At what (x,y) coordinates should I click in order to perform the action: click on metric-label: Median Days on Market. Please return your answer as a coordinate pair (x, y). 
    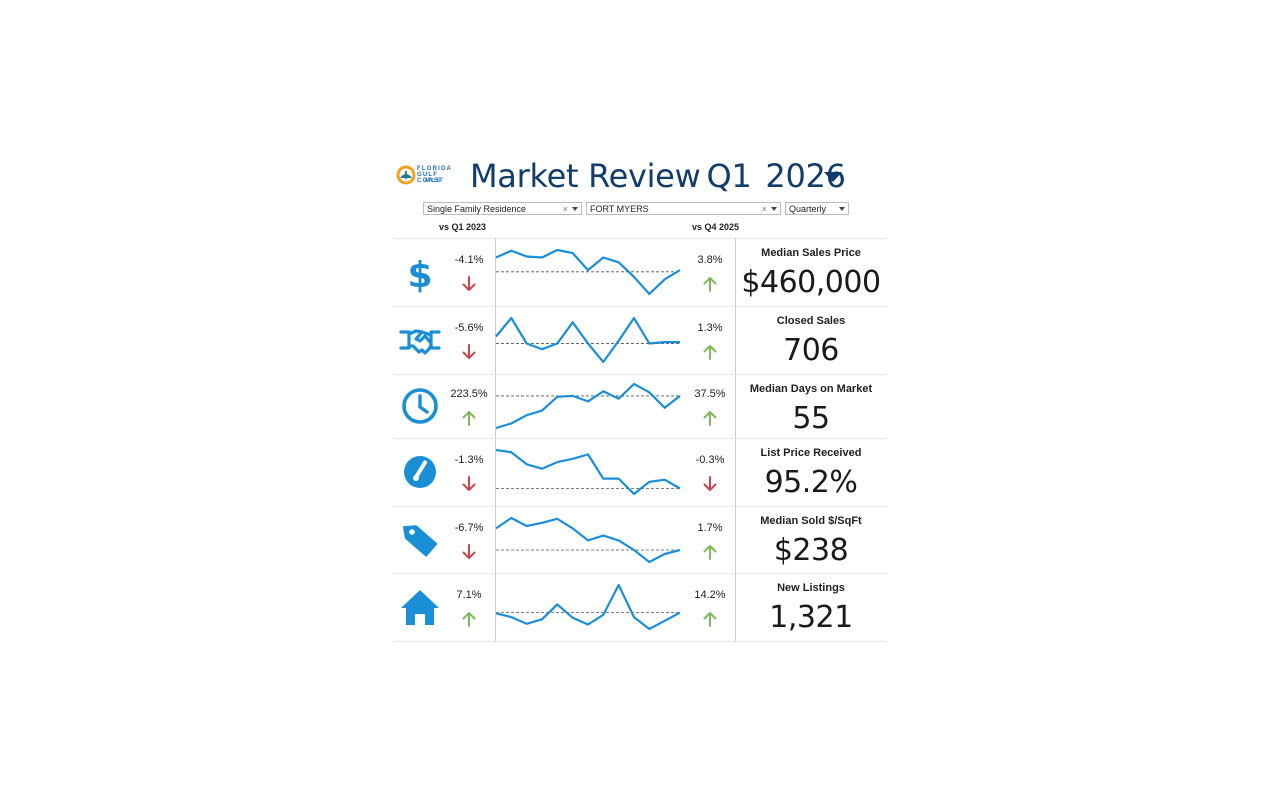
    Looking at the image, I should click on (811, 389).